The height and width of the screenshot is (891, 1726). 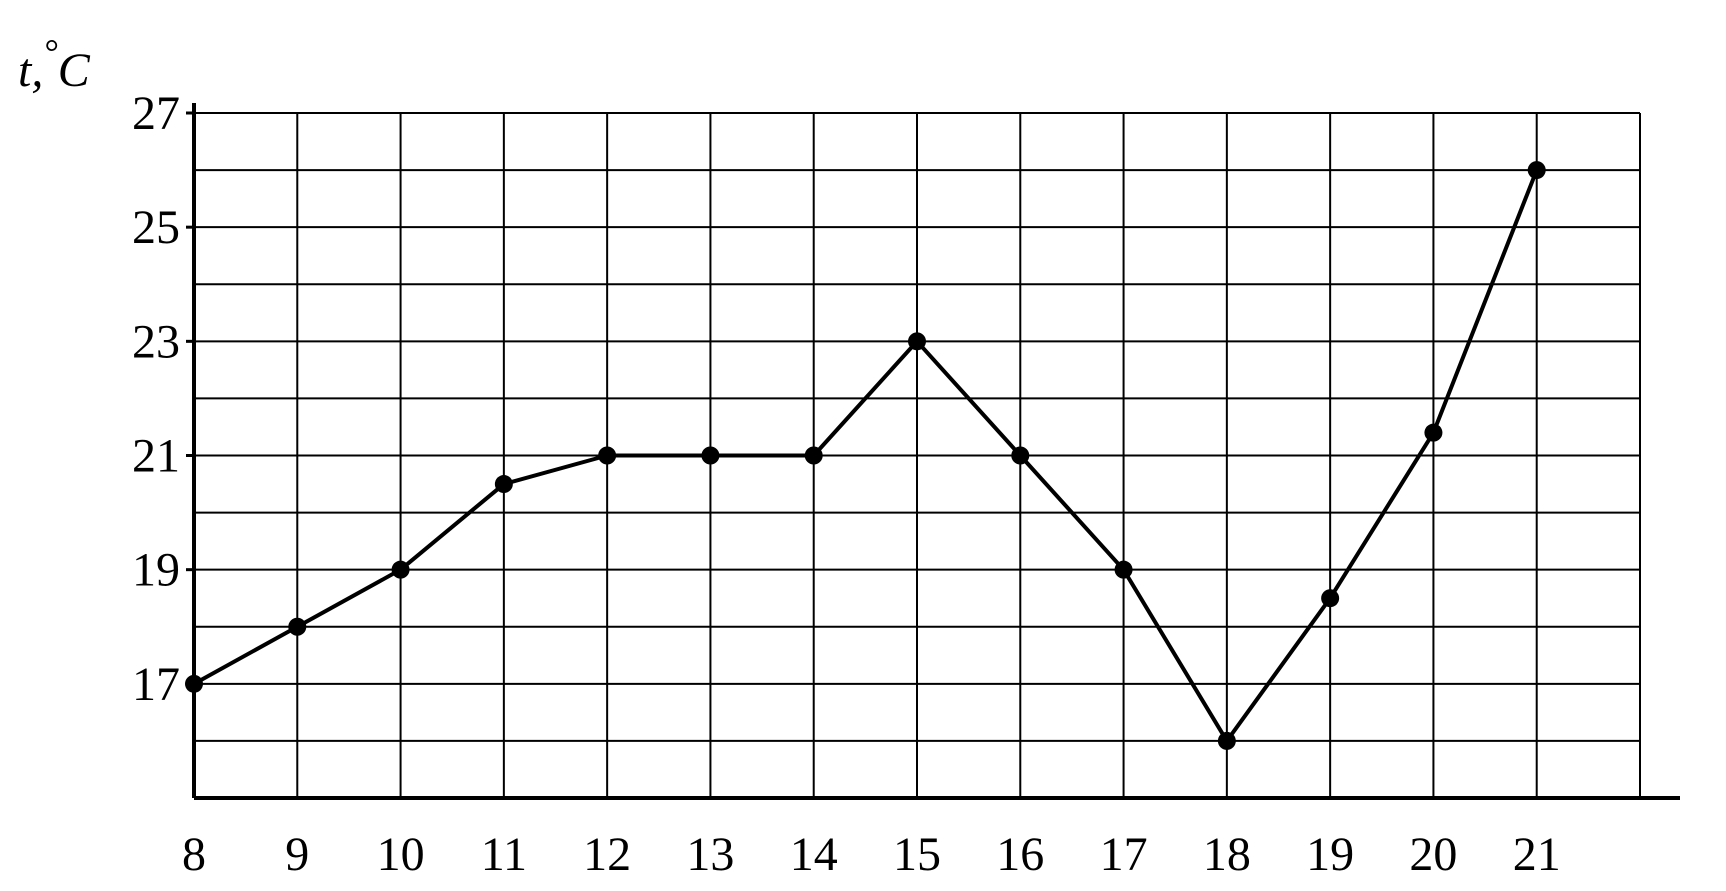 What do you see at coordinates (156, 570) in the screenshot?
I see `y-tick-label: 19` at bounding box center [156, 570].